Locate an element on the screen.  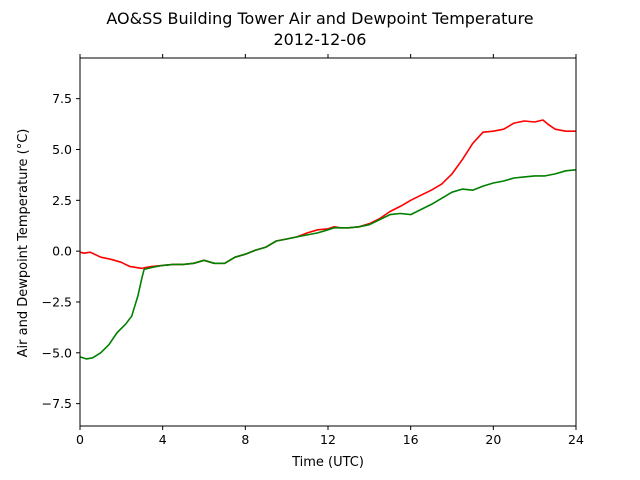
y-tick-label: −5.0 is located at coordinates (57, 352).